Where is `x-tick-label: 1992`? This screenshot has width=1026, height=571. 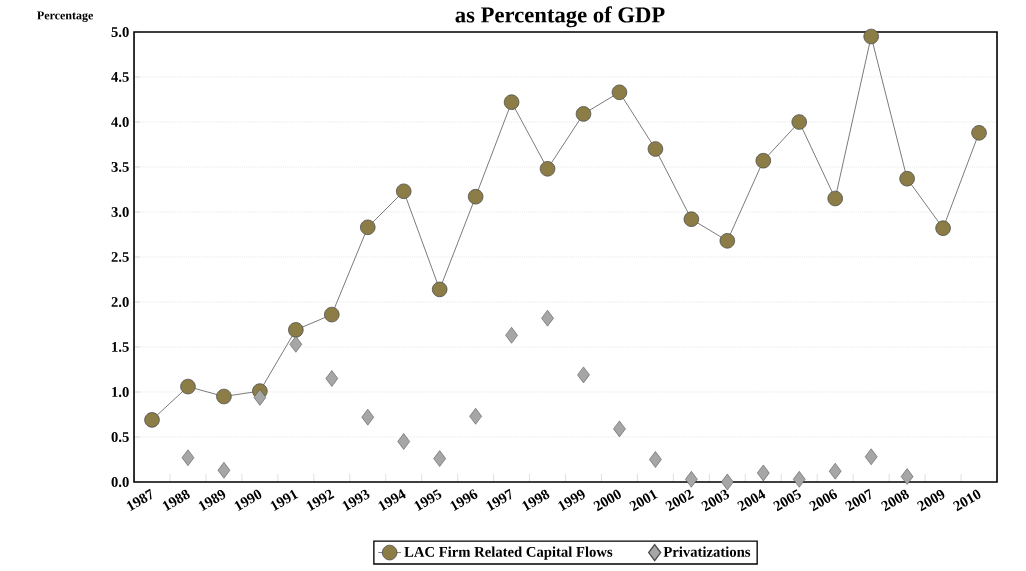 x-tick-label: 1992 is located at coordinates (320, 500).